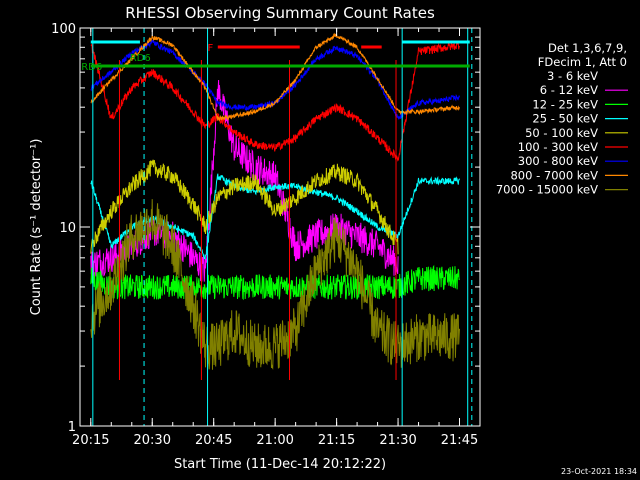 The image size is (640, 480). Describe the element at coordinates (572, 76) in the screenshot. I see `legend-entry-label: 3 - 6 keV` at that location.